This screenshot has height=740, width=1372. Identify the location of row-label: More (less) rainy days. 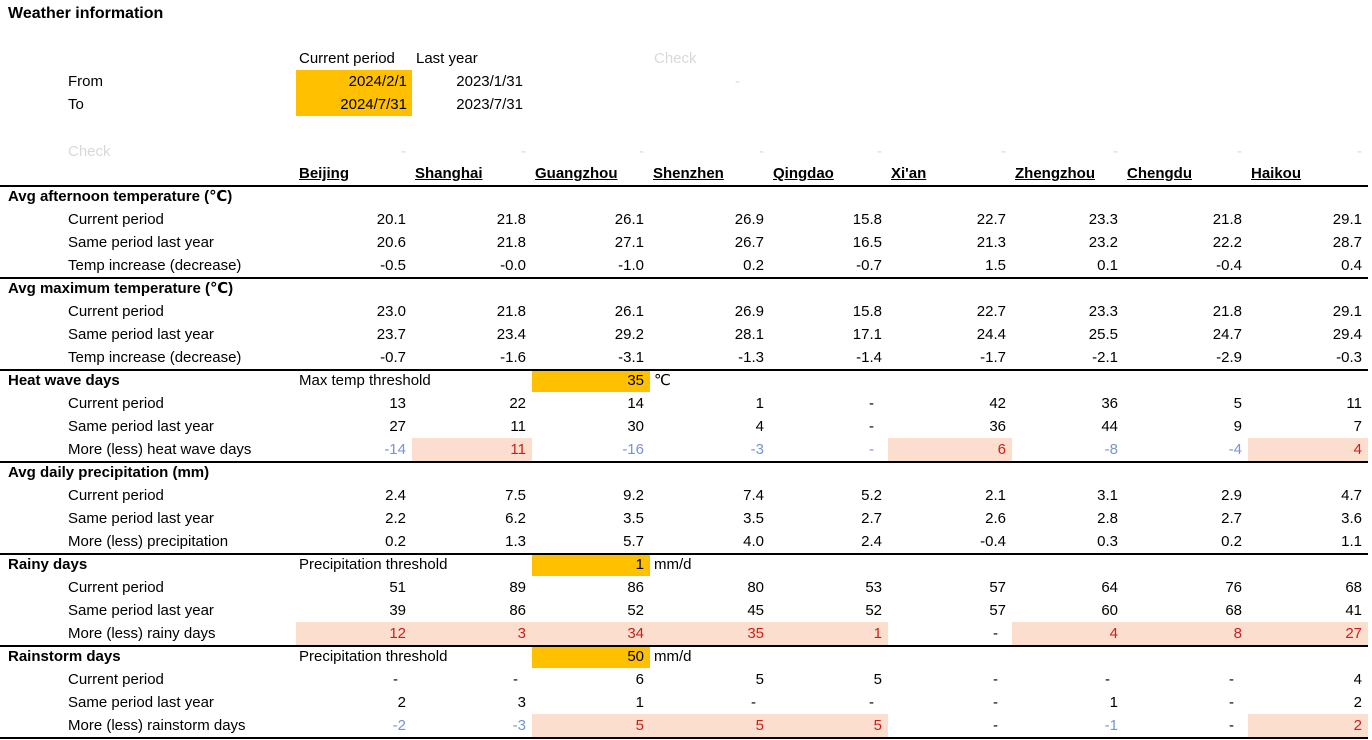
(142, 633).